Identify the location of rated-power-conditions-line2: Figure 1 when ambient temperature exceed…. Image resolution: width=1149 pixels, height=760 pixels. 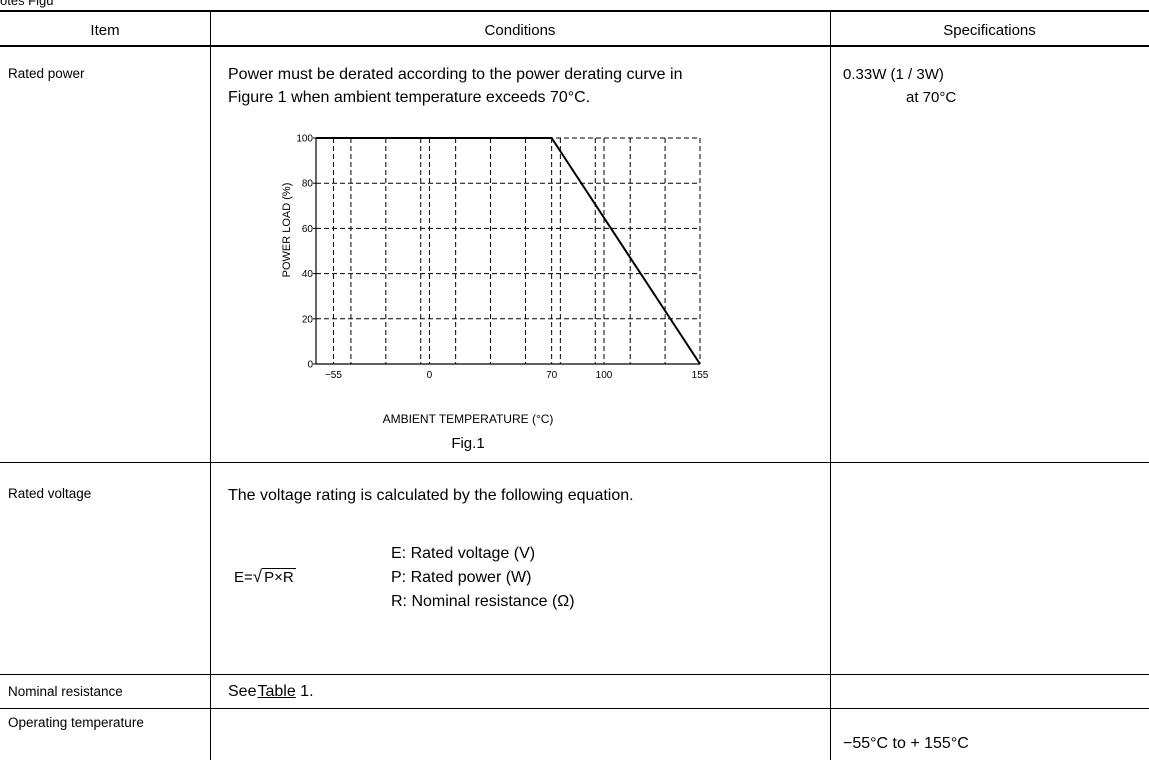
(409, 97).